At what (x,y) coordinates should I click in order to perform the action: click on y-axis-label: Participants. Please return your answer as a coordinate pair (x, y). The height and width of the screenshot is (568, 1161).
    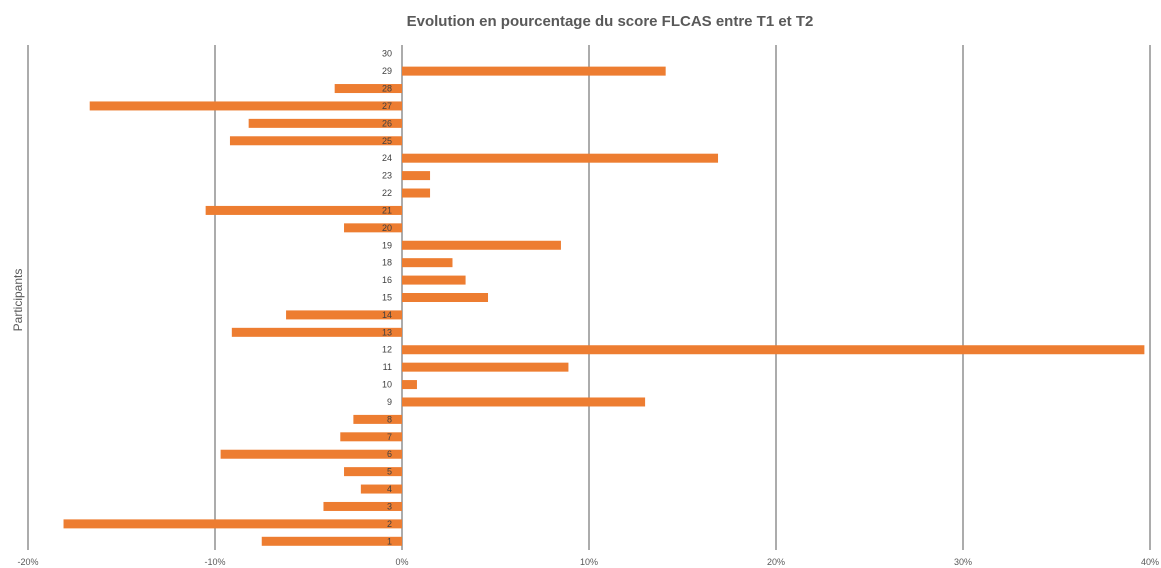
    Looking at the image, I should click on (18, 300).